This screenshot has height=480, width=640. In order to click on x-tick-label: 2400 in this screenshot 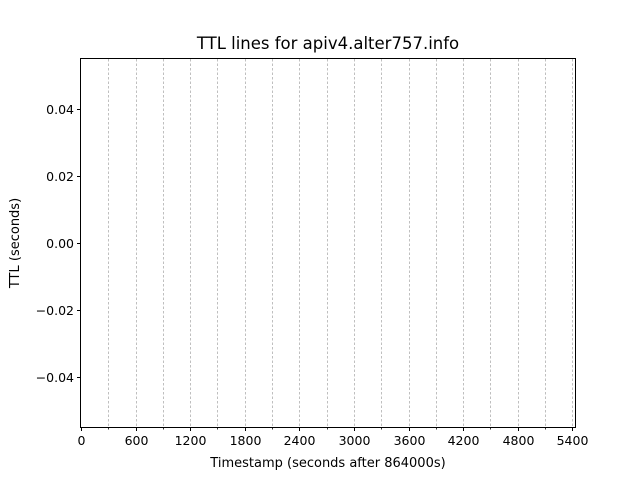, I will do `click(300, 440)`.